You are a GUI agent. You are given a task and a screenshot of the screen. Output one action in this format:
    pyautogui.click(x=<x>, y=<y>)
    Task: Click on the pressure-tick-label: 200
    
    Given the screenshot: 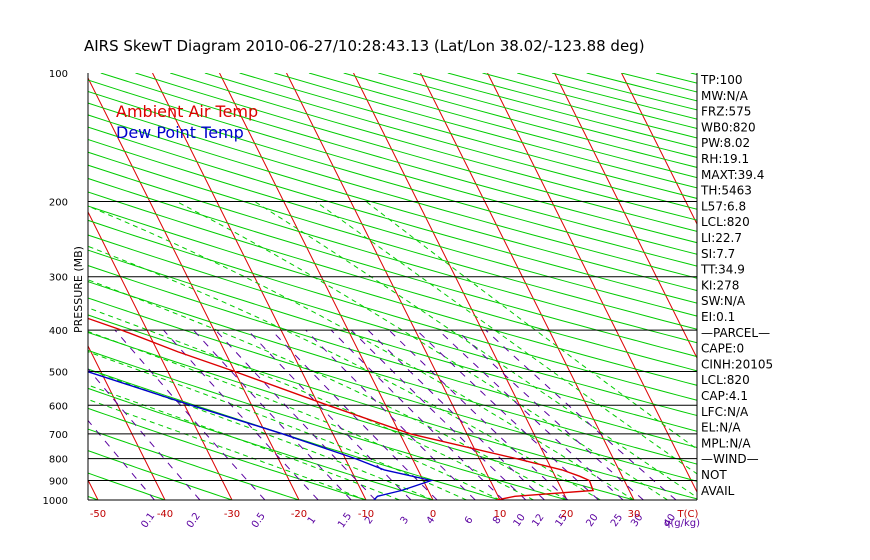 What is the action you would take?
    pyautogui.click(x=58, y=203)
    